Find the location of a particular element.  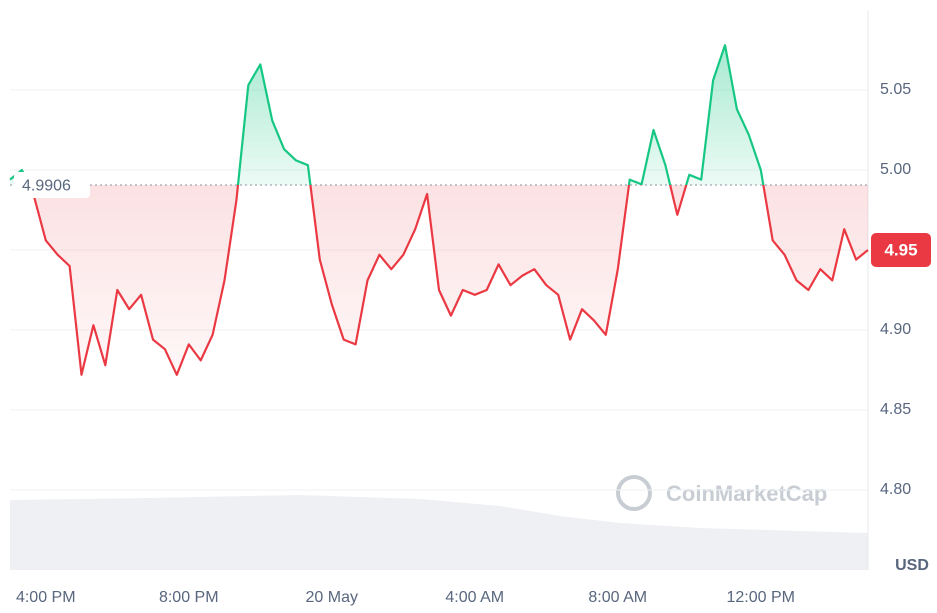

x-tick-label: 4:00 PM is located at coordinates (46, 597).